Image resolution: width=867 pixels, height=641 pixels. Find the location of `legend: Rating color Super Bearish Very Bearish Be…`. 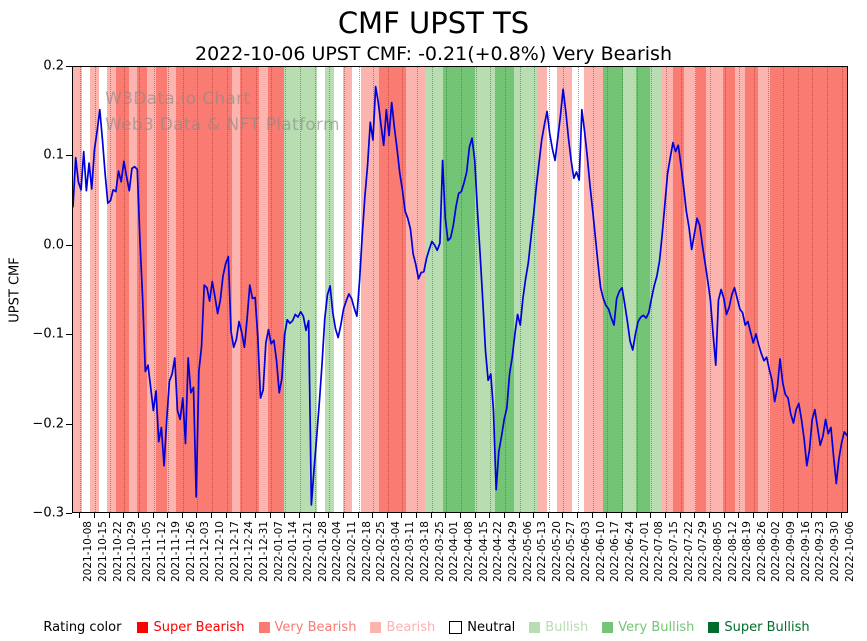

legend: Rating color Super Bearish Very Bearish Be… is located at coordinates (433, 627).